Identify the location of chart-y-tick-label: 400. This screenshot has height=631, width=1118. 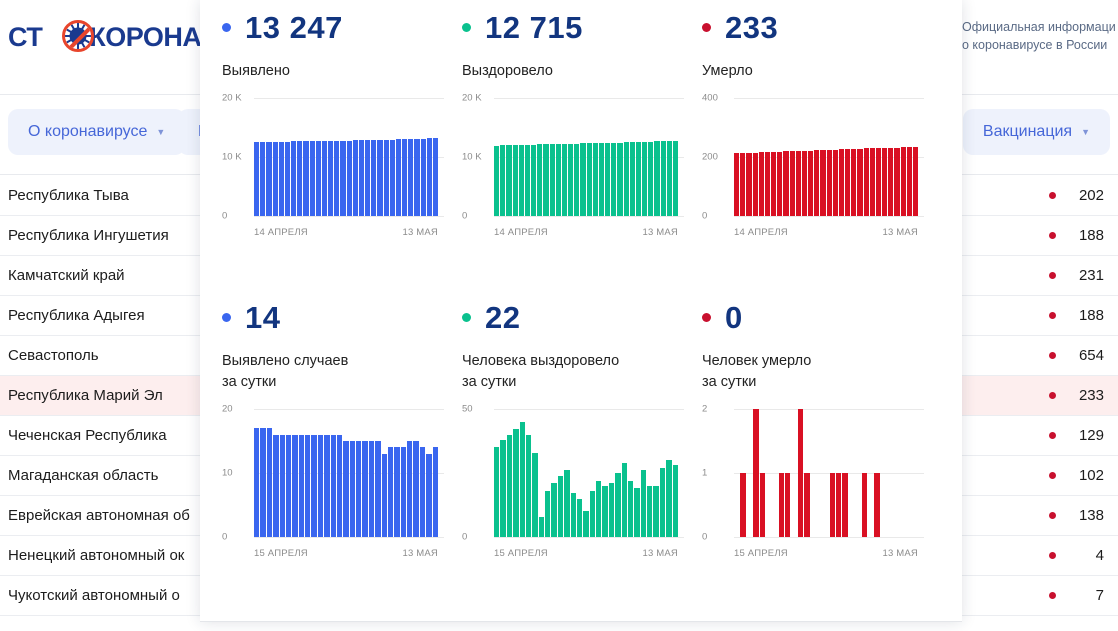
(712, 98).